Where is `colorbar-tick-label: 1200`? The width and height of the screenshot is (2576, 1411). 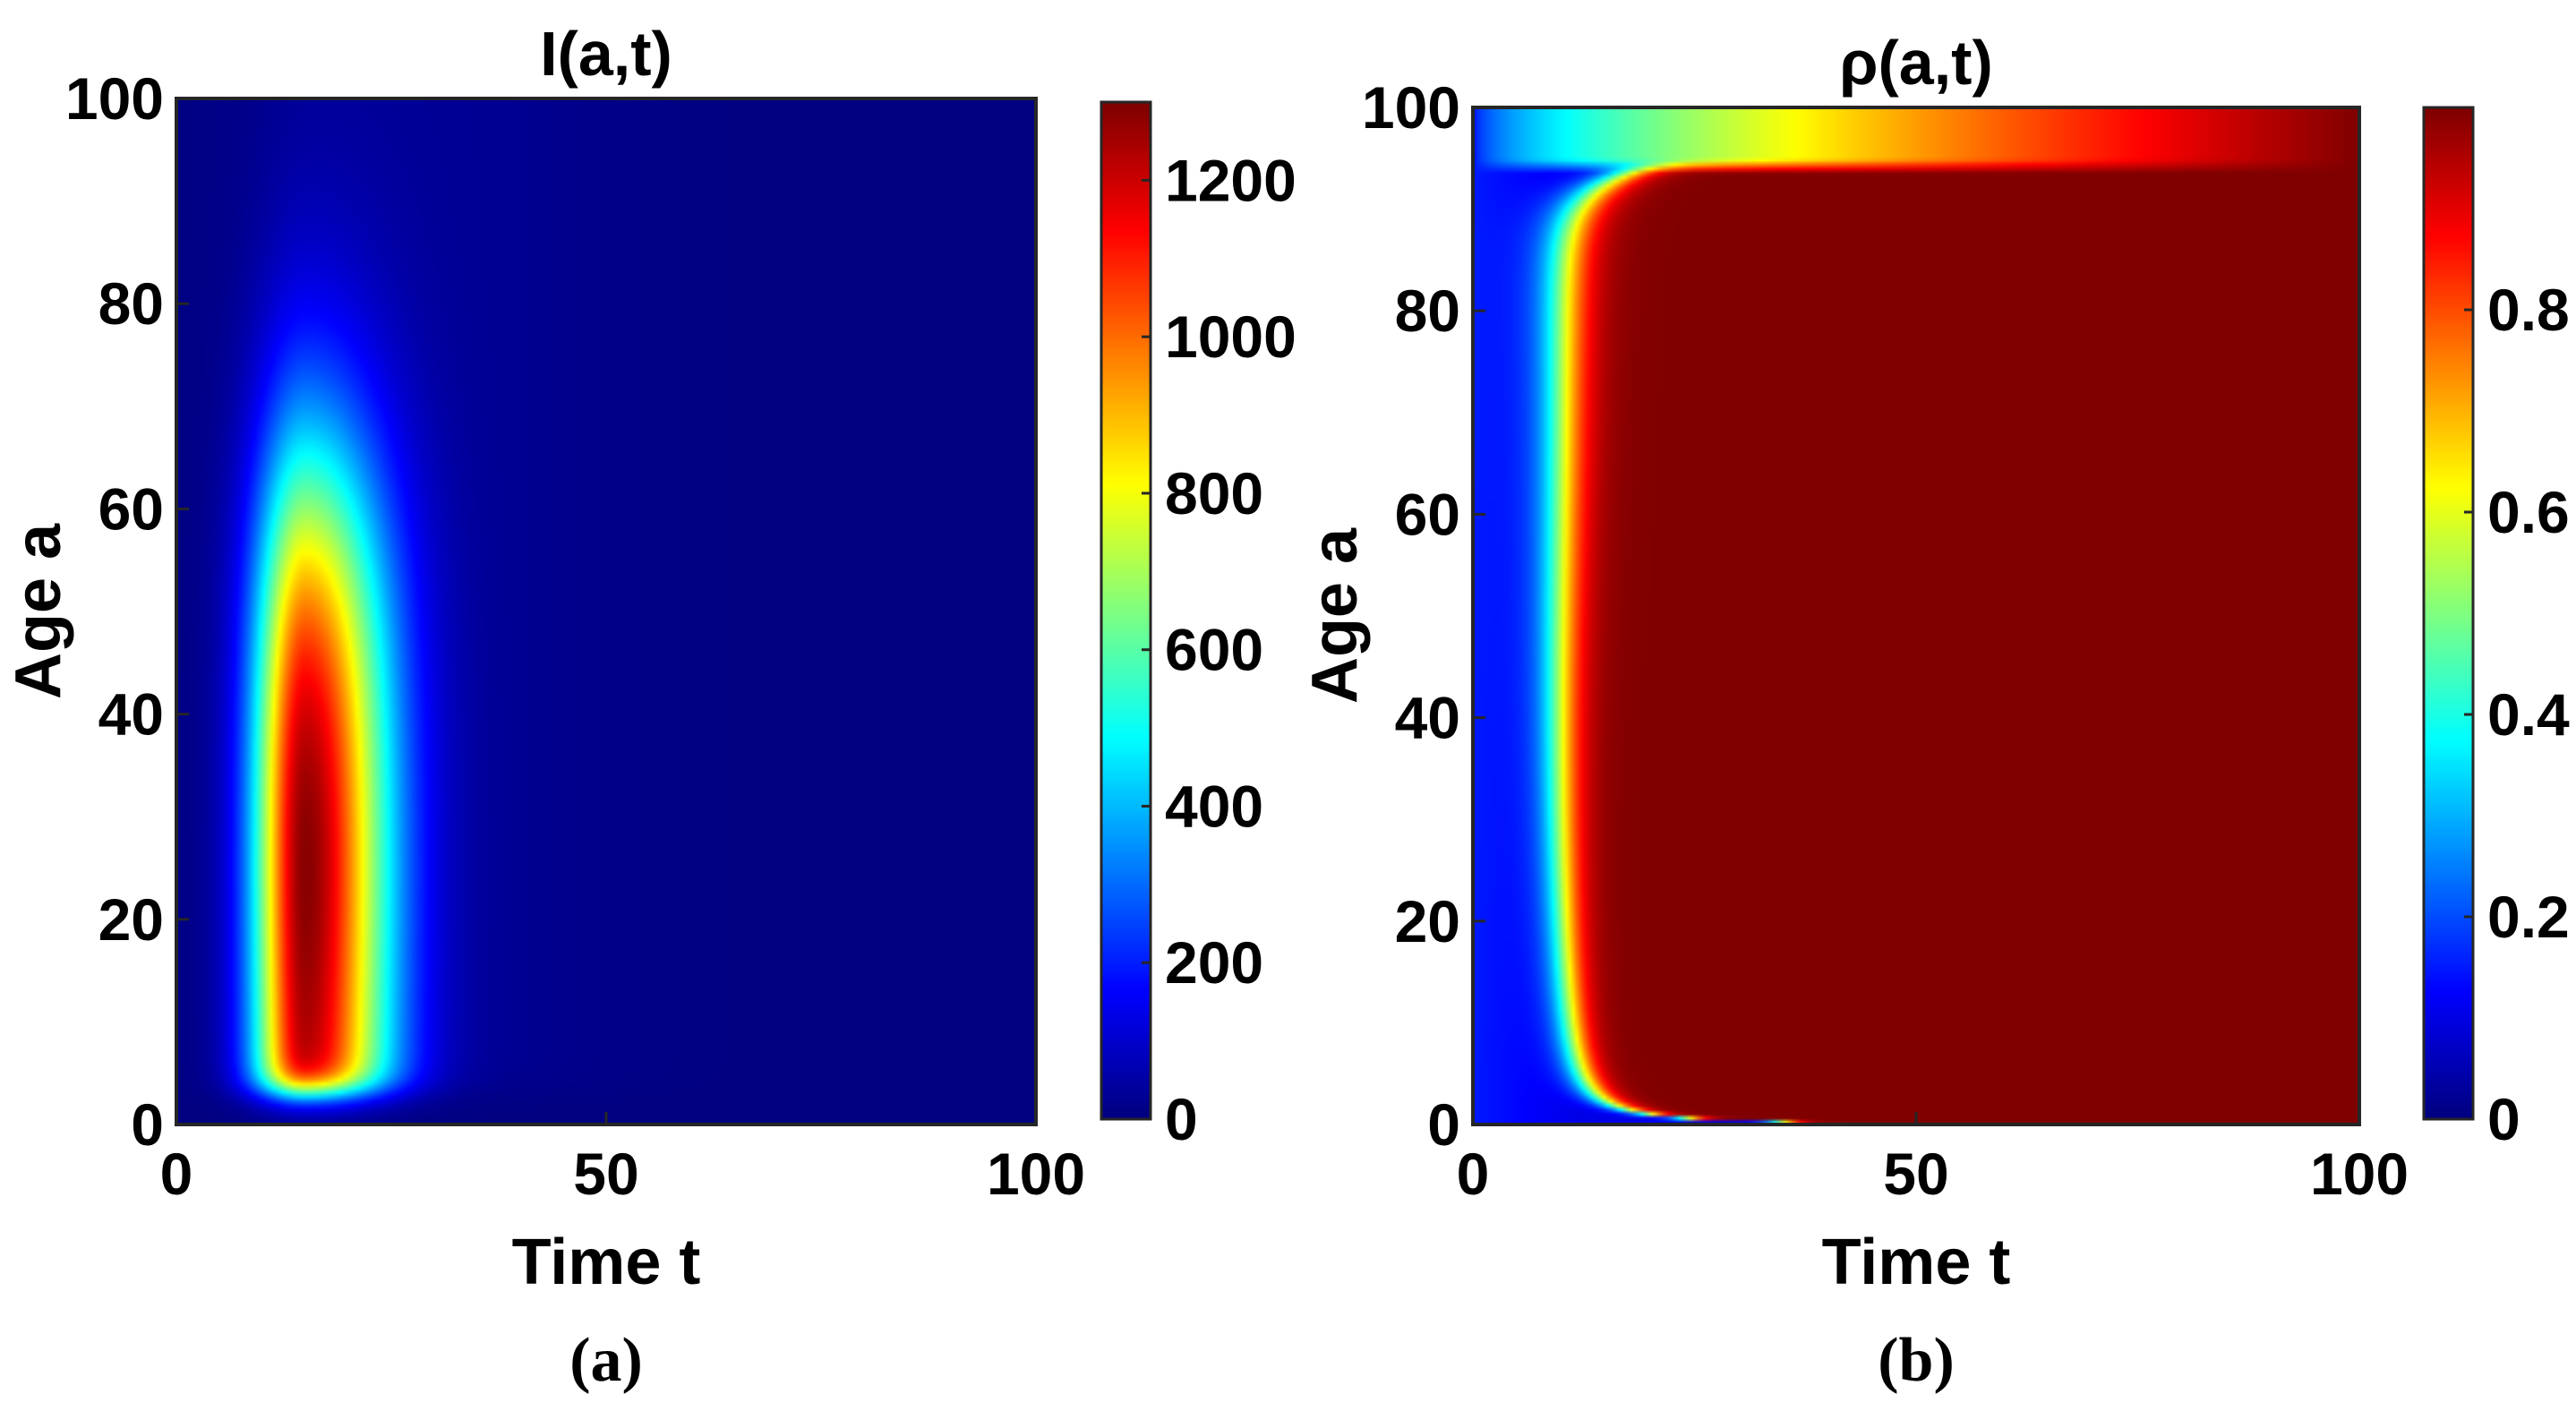 colorbar-tick-label: 1200 is located at coordinates (1231, 180).